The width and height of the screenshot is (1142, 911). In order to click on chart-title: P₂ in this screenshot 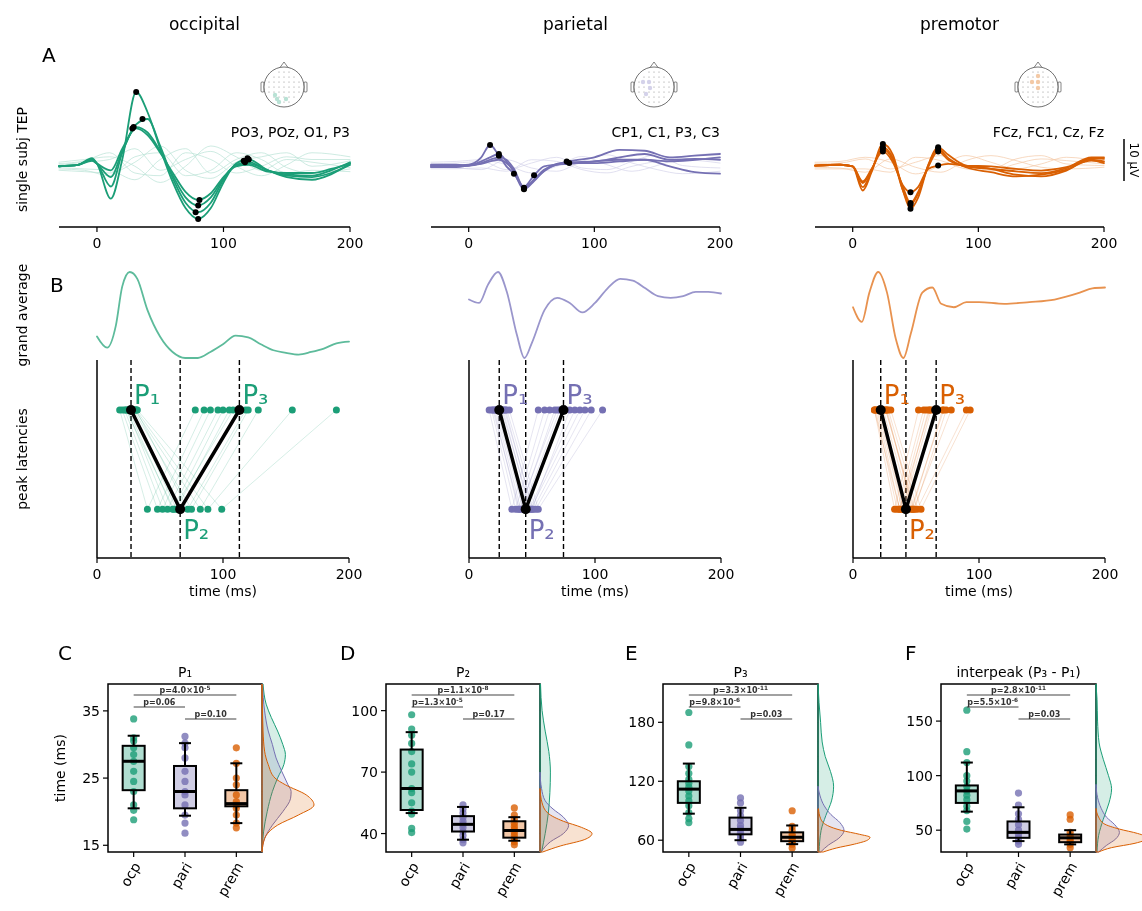, I will do `click(463, 672)`.